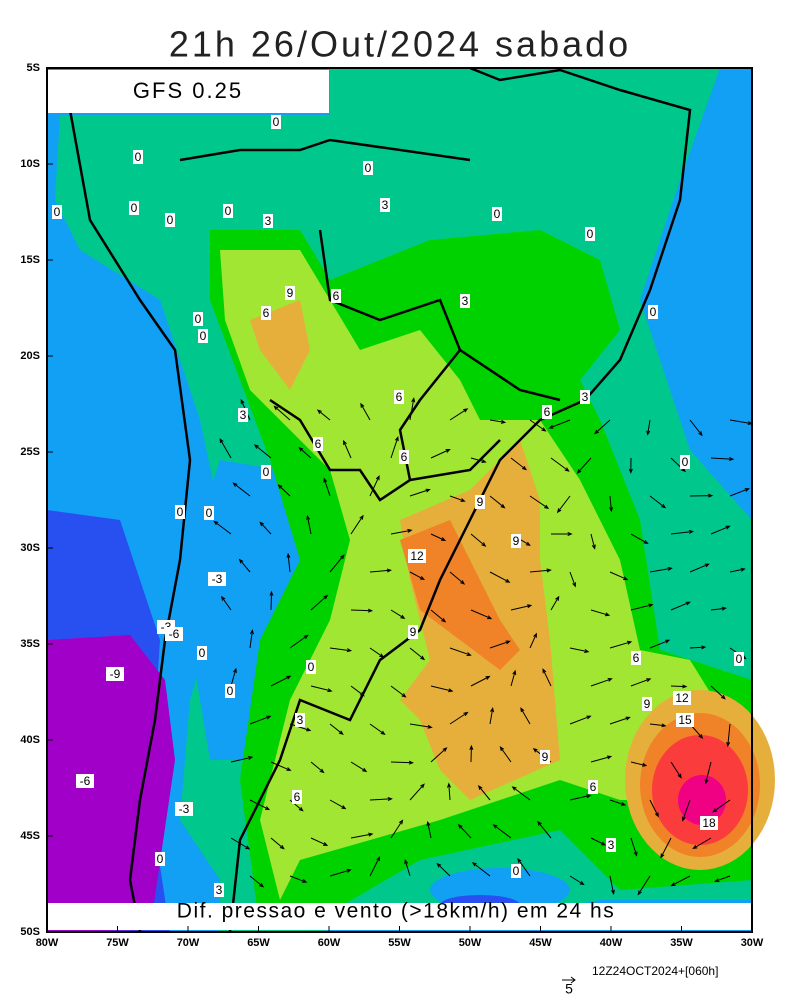 The width and height of the screenshot is (800, 1000). What do you see at coordinates (188, 90) in the screenshot?
I see `model-label: GFS 0.25` at bounding box center [188, 90].